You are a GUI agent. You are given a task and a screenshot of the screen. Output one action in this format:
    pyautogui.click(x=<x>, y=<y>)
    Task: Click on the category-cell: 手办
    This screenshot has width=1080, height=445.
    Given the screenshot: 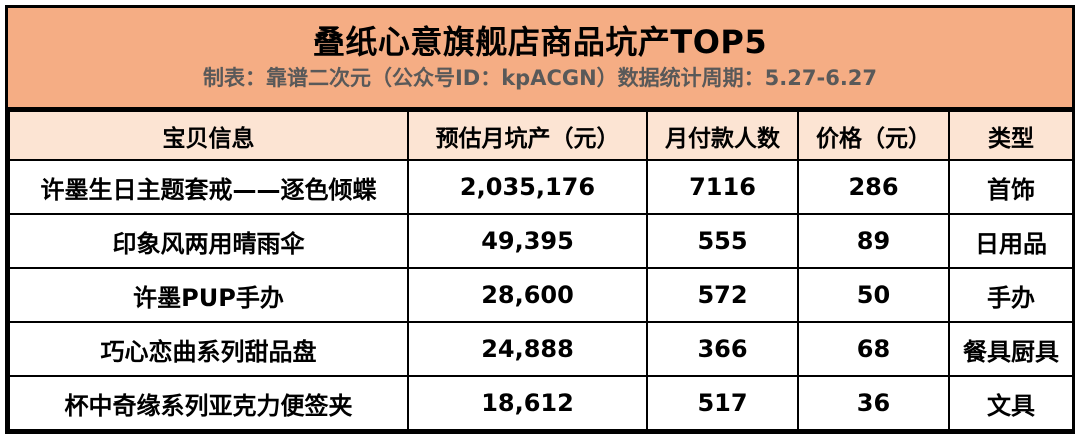 What is the action you would take?
    pyautogui.click(x=1011, y=295)
    